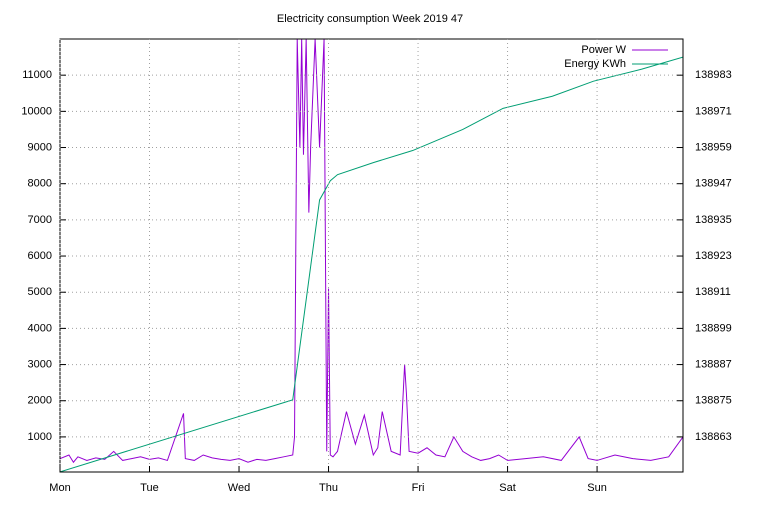 Image resolution: width=768 pixels, height=505 pixels. I want to click on y2-tick-label: 138923, so click(713, 256).